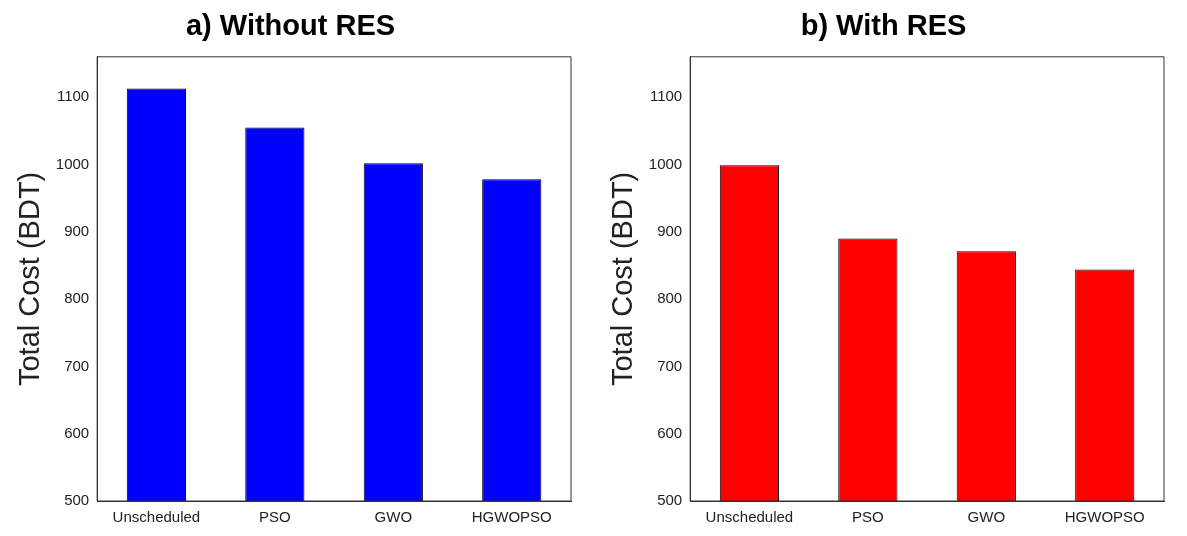  What do you see at coordinates (883, 25) in the screenshot?
I see `chart-title: b) With RES` at bounding box center [883, 25].